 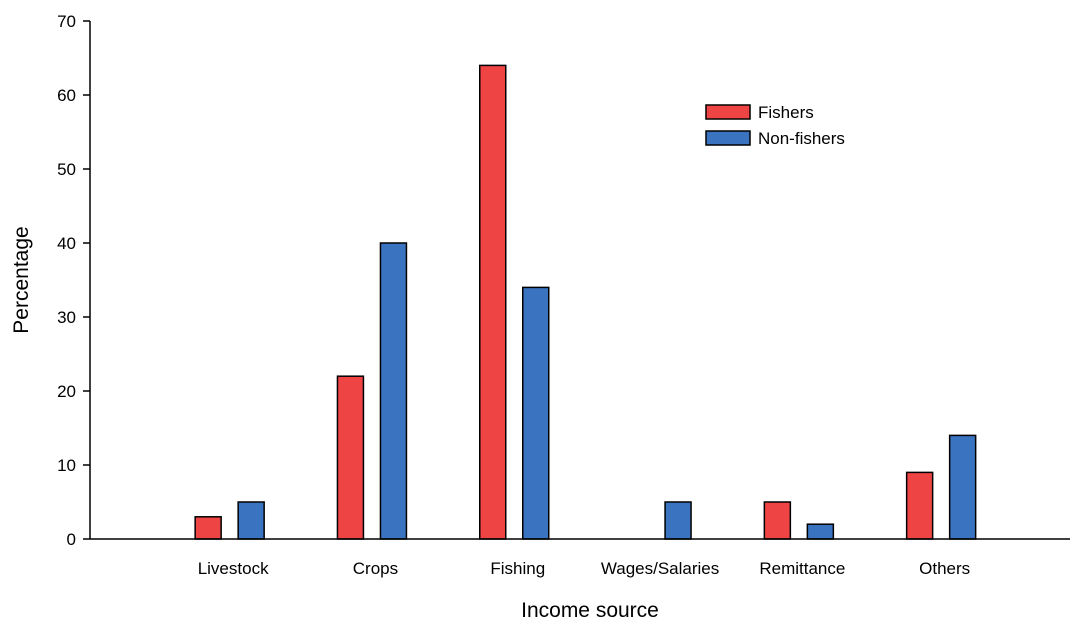 What do you see at coordinates (493, 302) in the screenshot?
I see `bar-fishers-fishing` at bounding box center [493, 302].